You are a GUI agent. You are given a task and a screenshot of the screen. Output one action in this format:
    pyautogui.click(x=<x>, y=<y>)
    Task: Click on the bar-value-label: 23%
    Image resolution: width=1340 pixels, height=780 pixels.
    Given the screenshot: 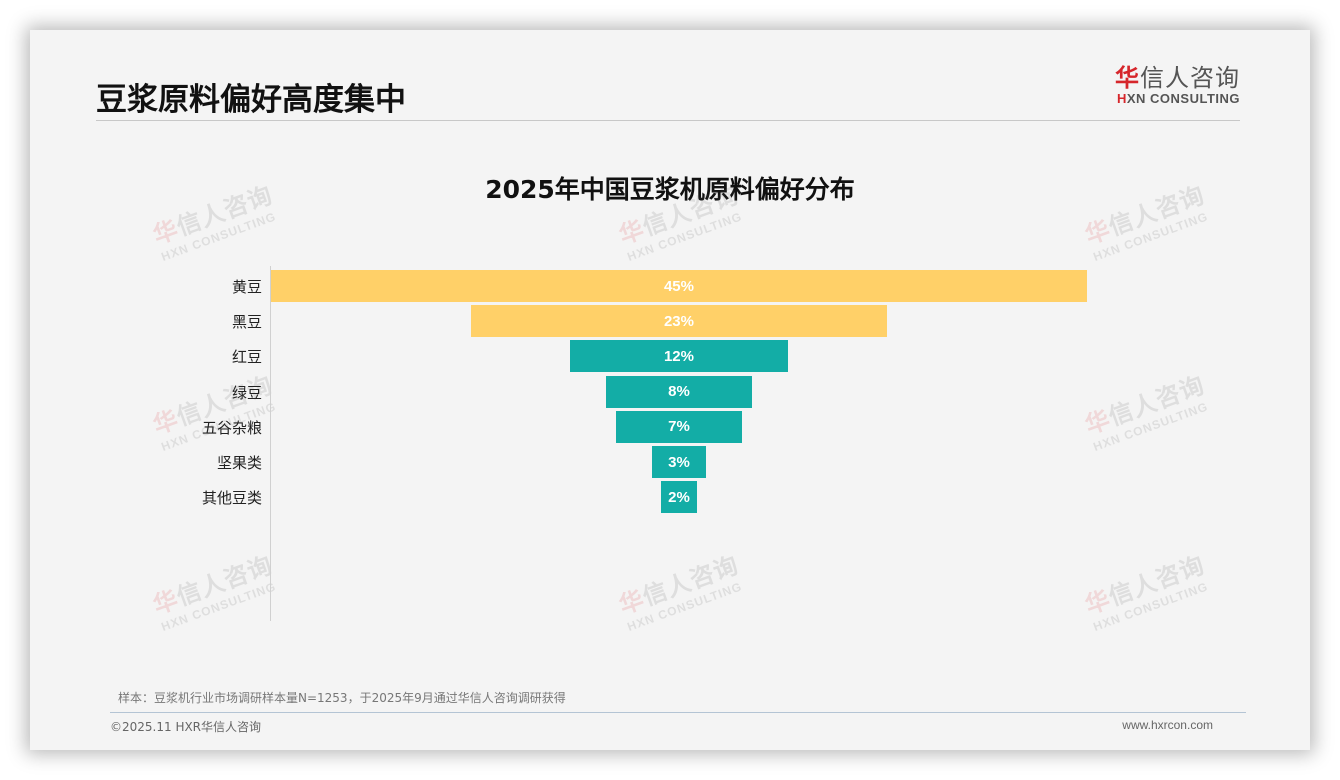 What is the action you would take?
    pyautogui.click(x=678, y=321)
    